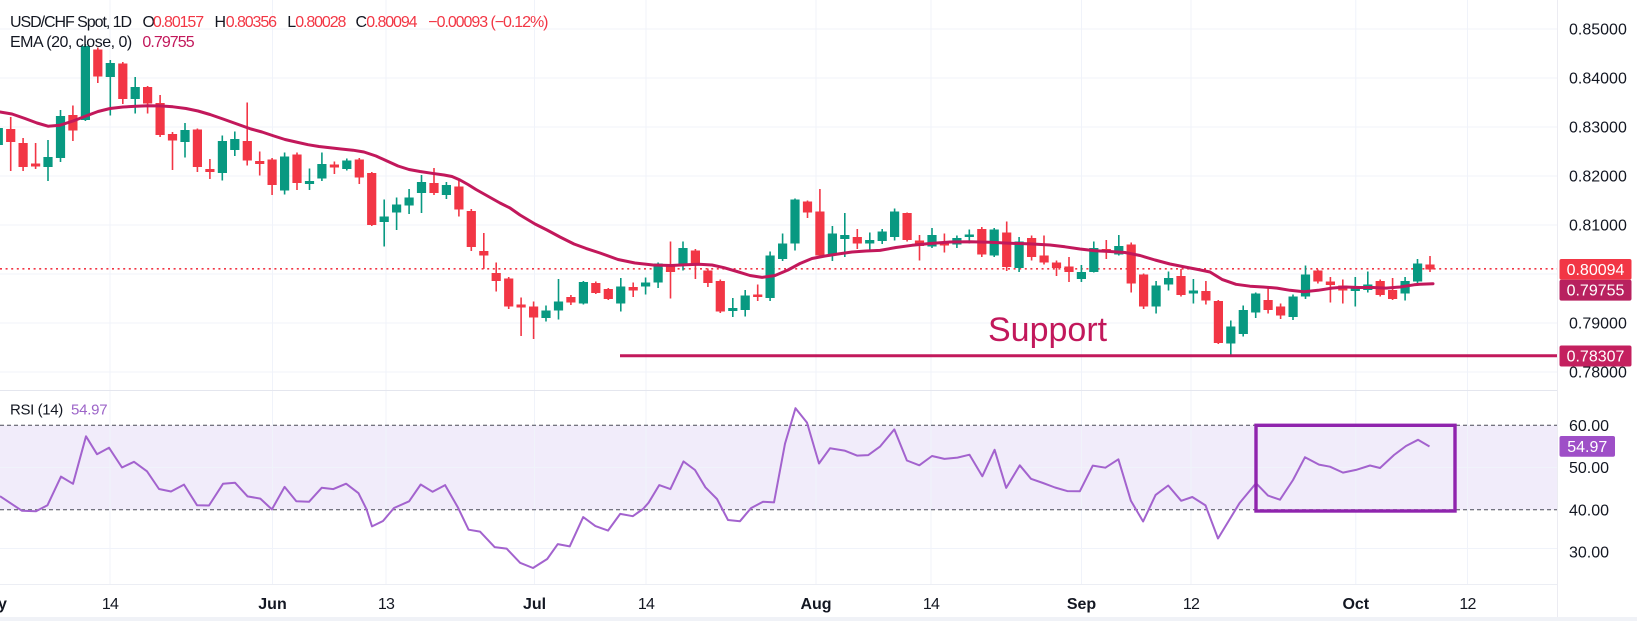 This screenshot has height=621, width=1637. I want to click on svg-text: 60.00, so click(1589, 426).